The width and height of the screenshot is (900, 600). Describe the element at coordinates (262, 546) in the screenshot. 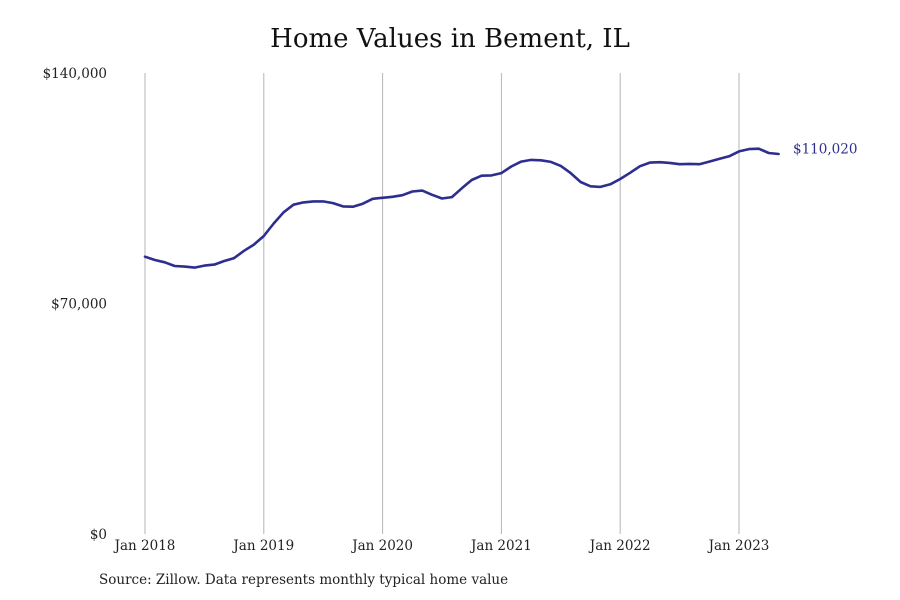

I see `x-tick-label: Jan 2019` at that location.